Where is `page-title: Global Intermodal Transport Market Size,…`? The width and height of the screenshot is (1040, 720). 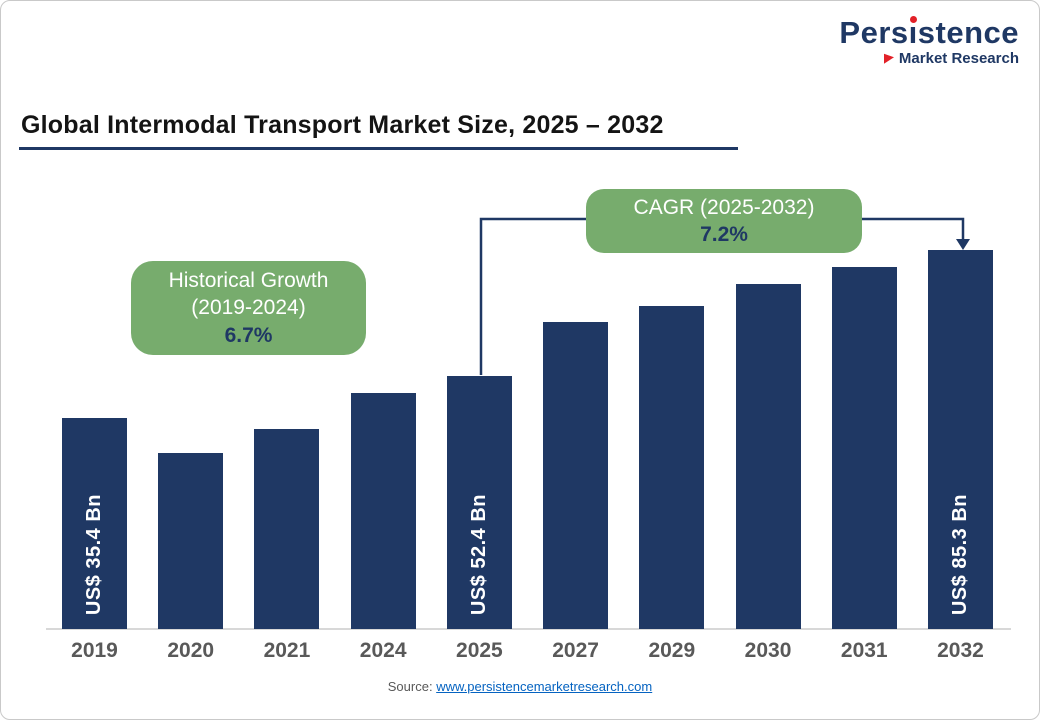 page-title: Global Intermodal Transport Market Size,… is located at coordinates (342, 125).